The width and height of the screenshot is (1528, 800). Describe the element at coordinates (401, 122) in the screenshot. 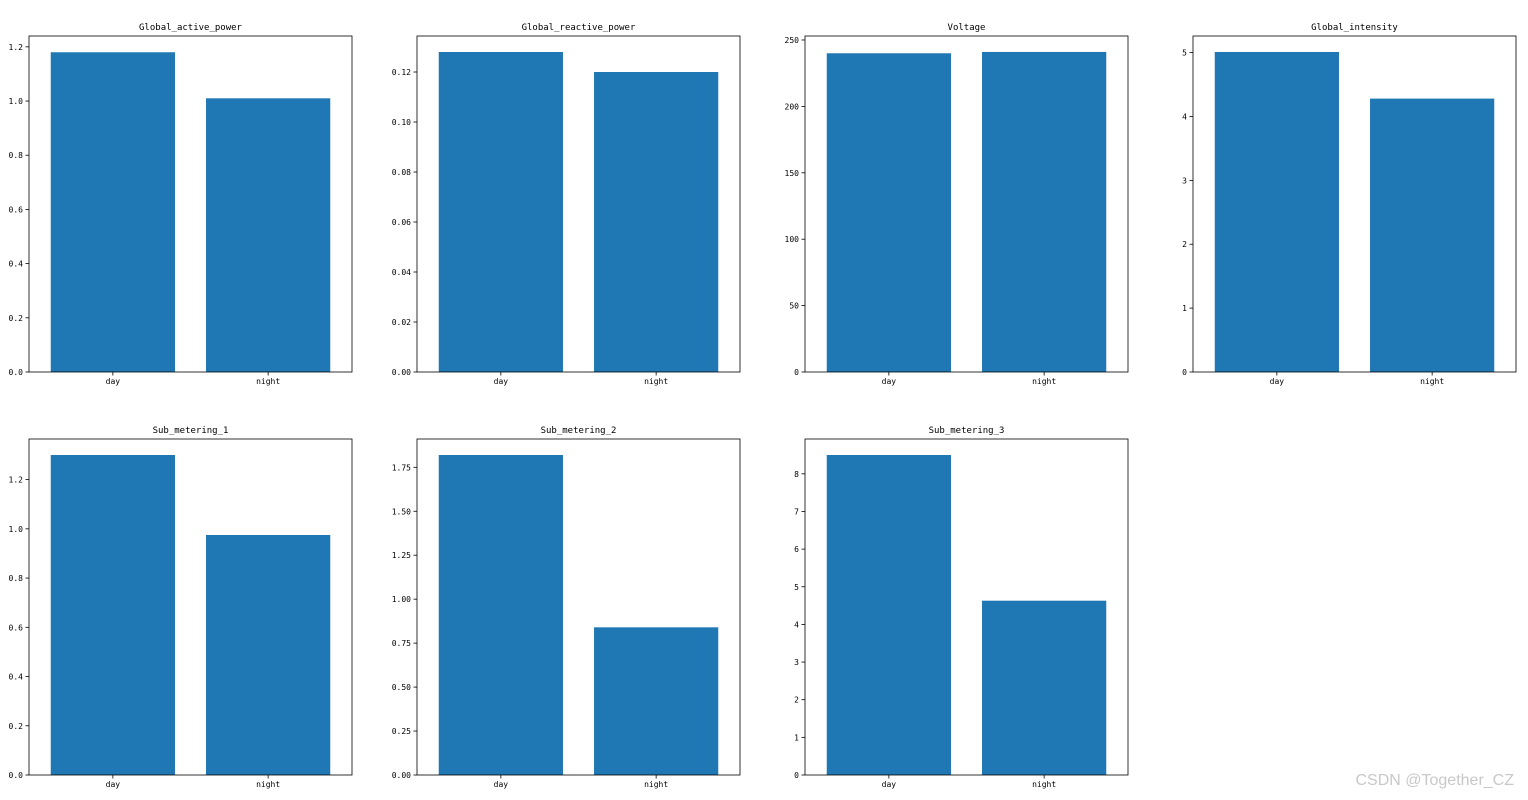

I see `y-tick-label: 0.10` at that location.